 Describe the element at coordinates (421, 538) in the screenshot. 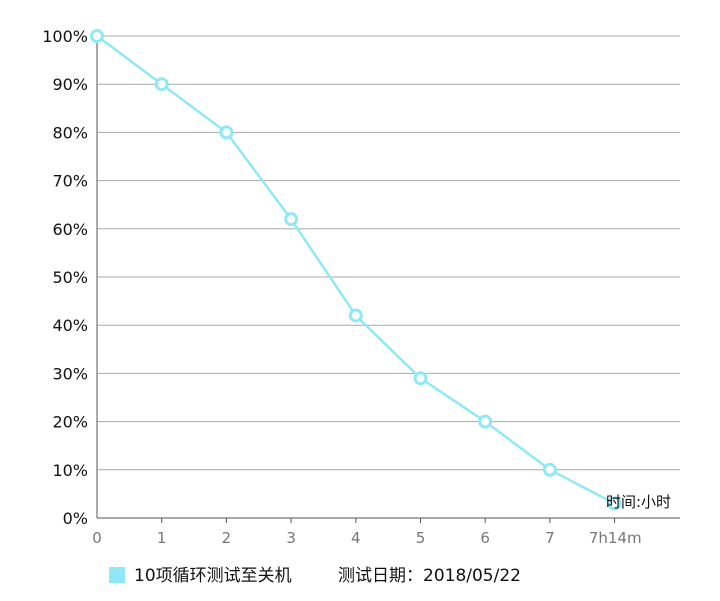

I see `x-tick-label: 5` at that location.